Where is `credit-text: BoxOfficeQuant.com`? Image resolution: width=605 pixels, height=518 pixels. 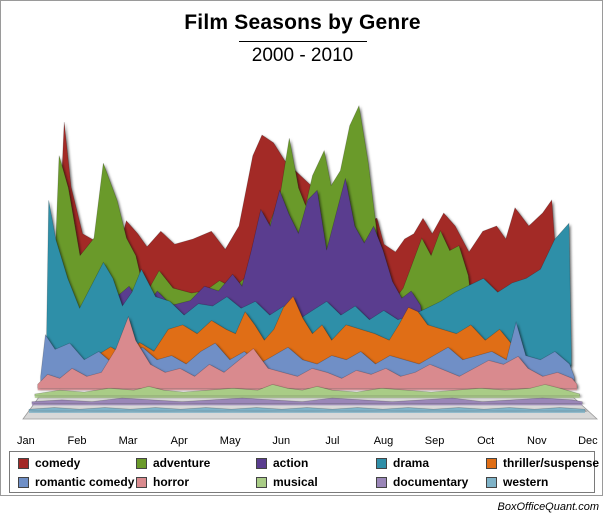
credit-text: BoxOfficeQuant.com is located at coordinates (548, 507).